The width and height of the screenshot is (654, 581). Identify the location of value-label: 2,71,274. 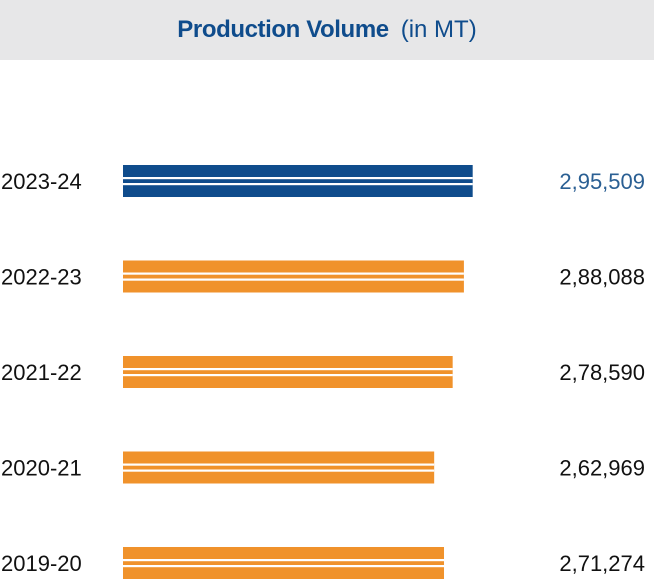
(602, 563).